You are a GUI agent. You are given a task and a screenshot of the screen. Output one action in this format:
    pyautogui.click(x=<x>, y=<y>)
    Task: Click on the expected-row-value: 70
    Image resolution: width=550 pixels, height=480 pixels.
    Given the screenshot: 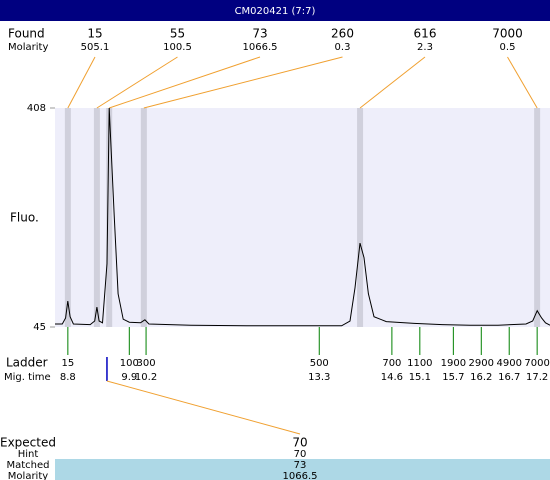 What is the action you would take?
    pyautogui.click(x=300, y=454)
    